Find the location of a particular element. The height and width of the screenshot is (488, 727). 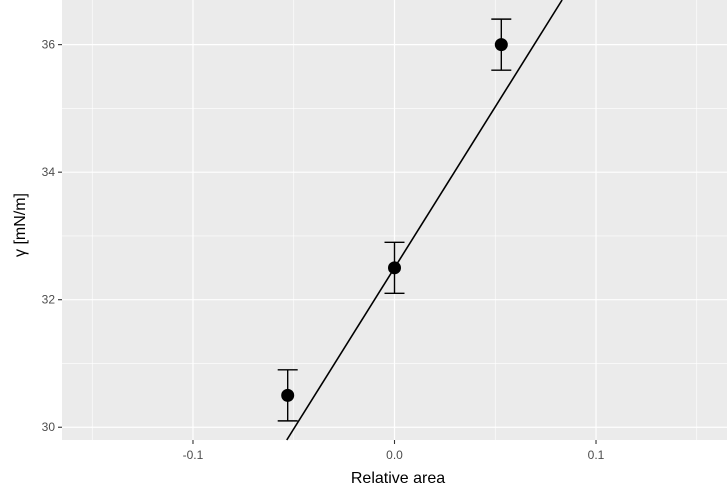

x-tick-label: 0.0 is located at coordinates (394, 455).